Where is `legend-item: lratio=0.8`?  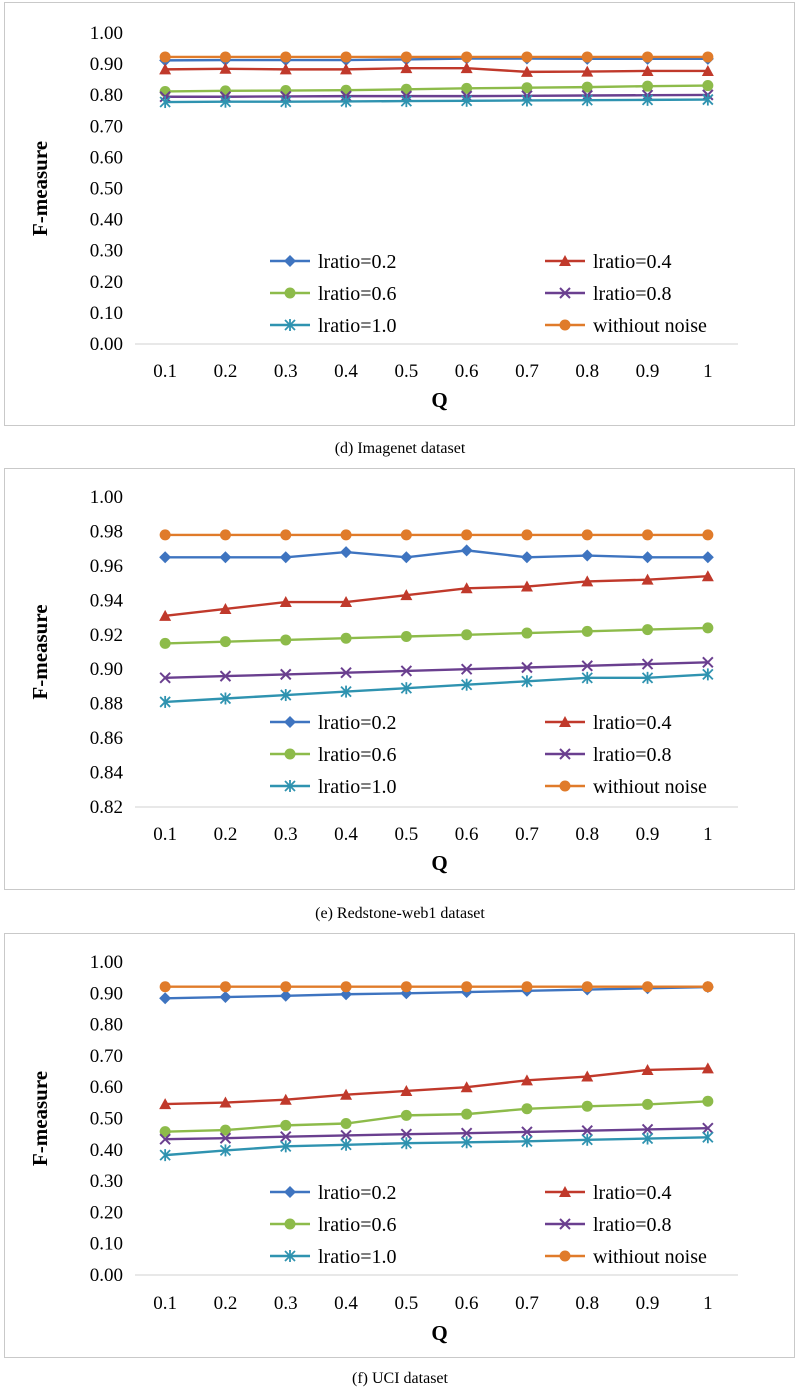 legend-item: lratio=0.8 is located at coordinates (608, 294).